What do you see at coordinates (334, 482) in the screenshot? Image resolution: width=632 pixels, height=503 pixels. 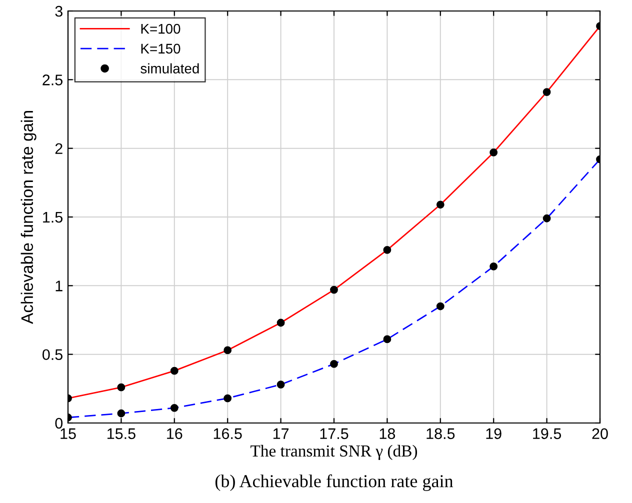 I see `text: (b) Achievable function rate gain` at bounding box center [334, 482].